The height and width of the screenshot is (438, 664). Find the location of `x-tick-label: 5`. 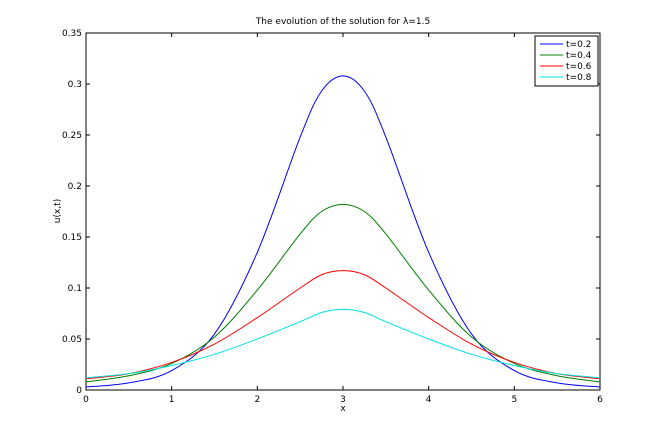

x-tick-label: 5 is located at coordinates (514, 400).